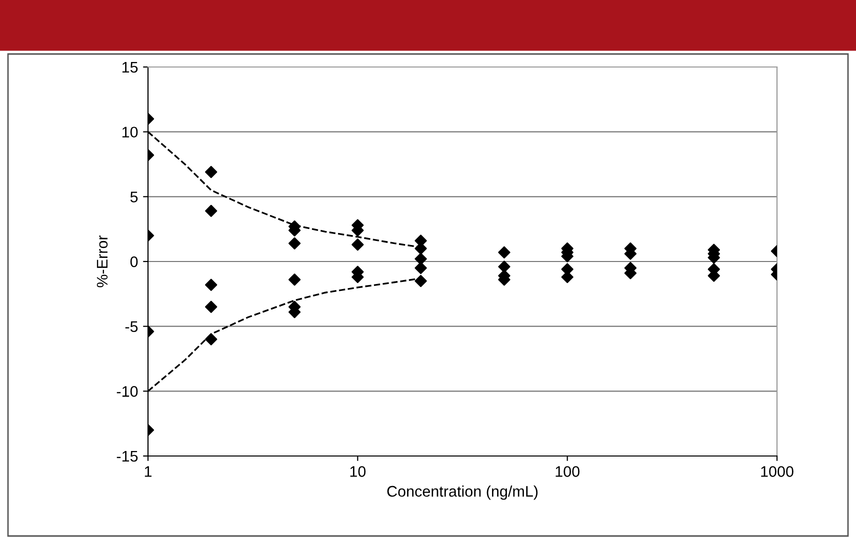 The image size is (856, 540). What do you see at coordinates (134, 262) in the screenshot?
I see `y-tick-label: 0` at bounding box center [134, 262].